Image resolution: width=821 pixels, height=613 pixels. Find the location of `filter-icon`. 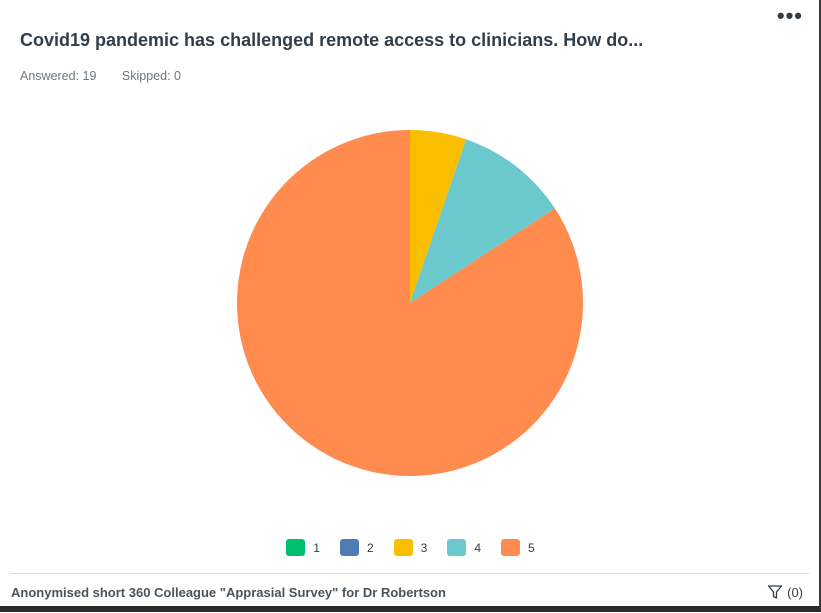

filter-icon is located at coordinates (775, 592).